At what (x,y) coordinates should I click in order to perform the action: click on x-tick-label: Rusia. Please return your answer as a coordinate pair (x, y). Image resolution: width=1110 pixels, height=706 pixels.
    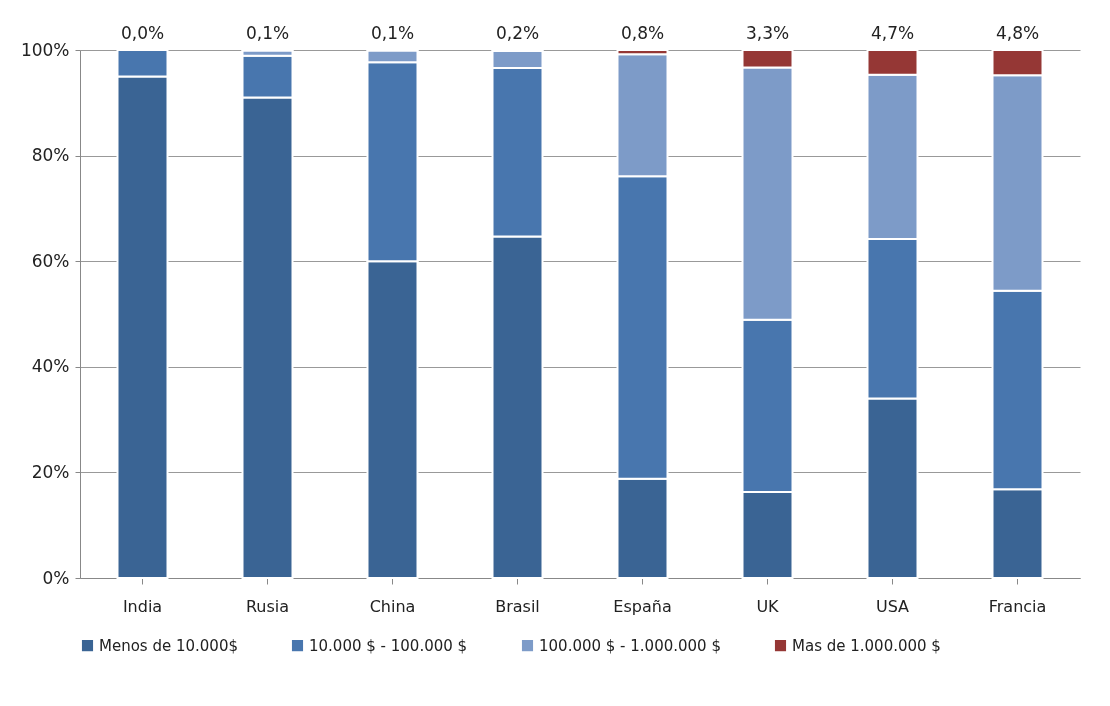
    Looking at the image, I should click on (267, 606).